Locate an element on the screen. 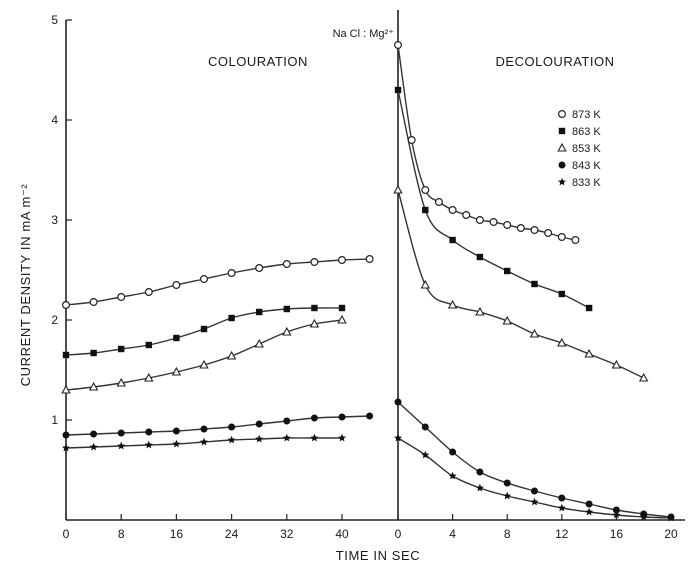 This screenshot has width=690, height=570. point-decolouration-843k-5-shape is located at coordinates (534, 491).